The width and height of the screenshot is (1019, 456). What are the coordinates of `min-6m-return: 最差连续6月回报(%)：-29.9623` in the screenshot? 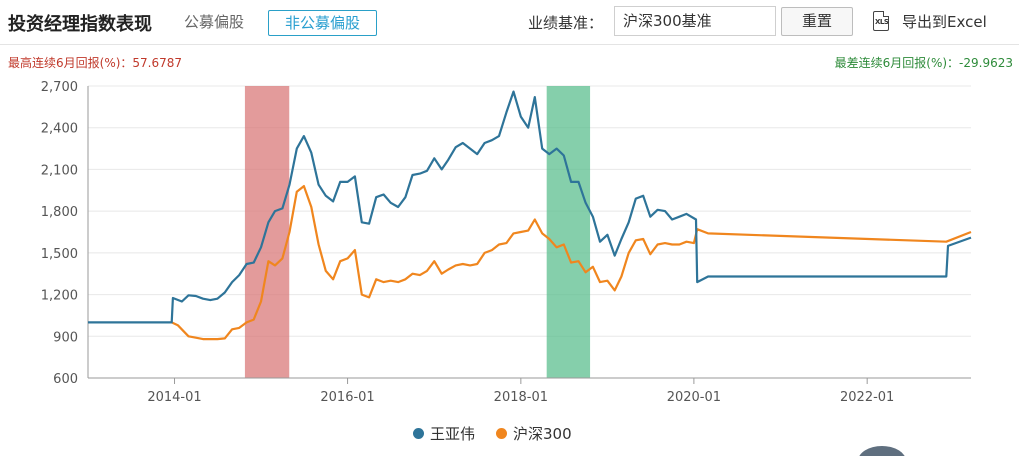 It's located at (923, 63).